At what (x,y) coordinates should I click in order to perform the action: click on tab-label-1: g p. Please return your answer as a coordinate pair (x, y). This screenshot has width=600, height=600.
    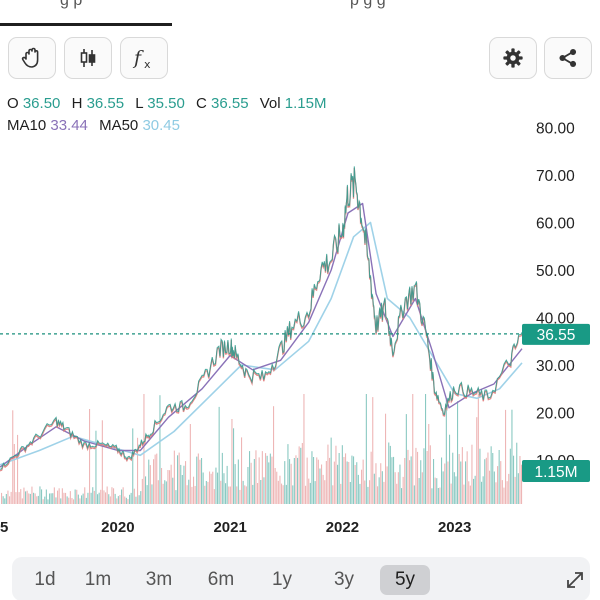
    Looking at the image, I should click on (71, 4).